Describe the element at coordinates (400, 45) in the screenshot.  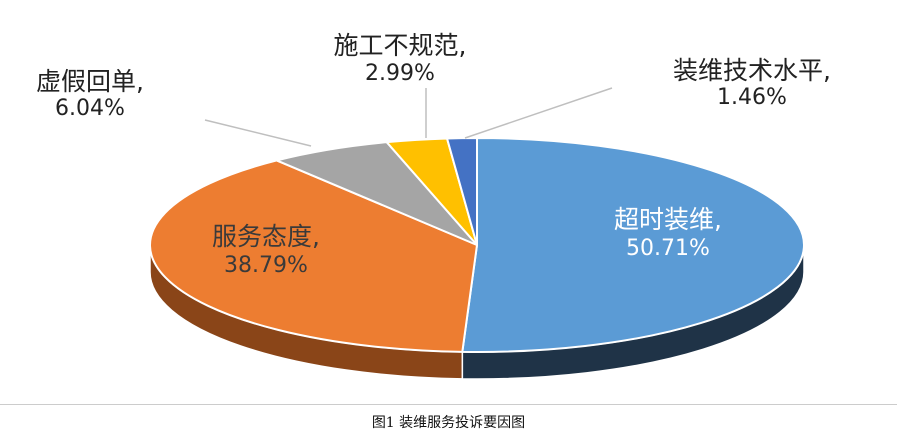
I see `slice-label-4: 施工不规范,` at that location.